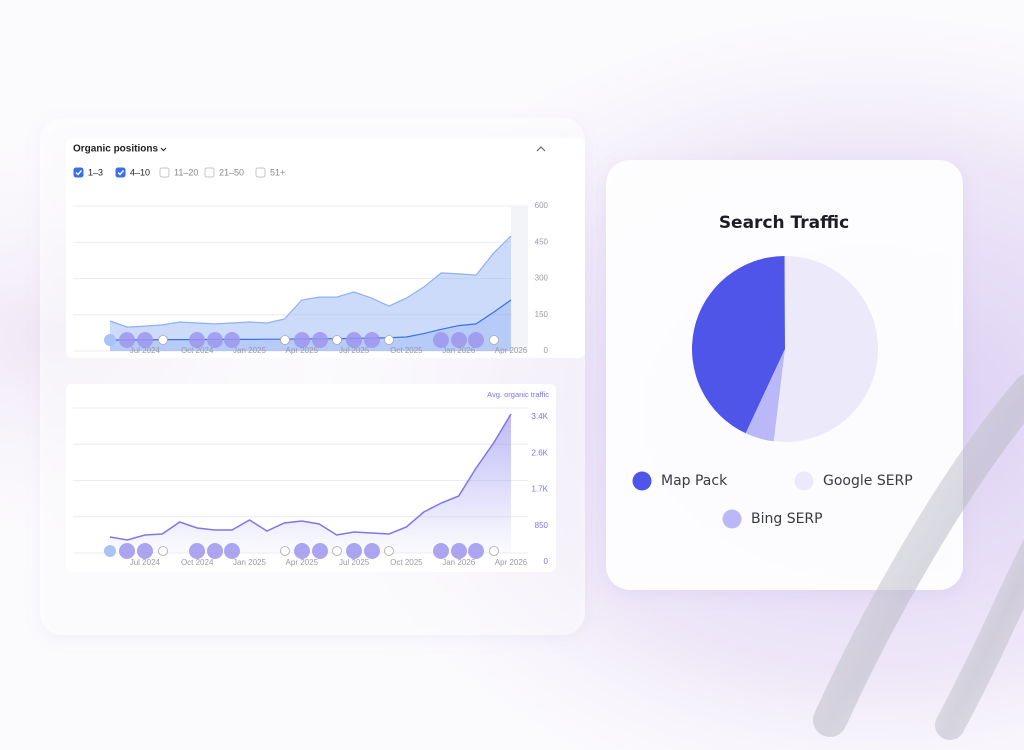 This screenshot has height=750, width=1024. I want to click on y-tick-label: 450, so click(542, 241).